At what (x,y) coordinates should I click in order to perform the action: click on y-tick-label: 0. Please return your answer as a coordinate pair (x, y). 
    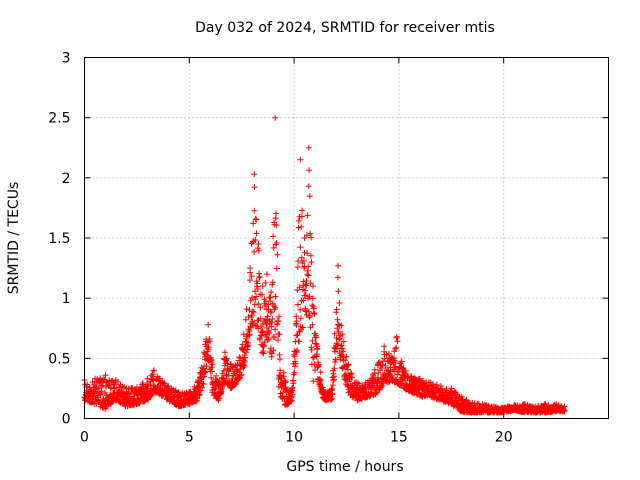
    Looking at the image, I should click on (66, 420).